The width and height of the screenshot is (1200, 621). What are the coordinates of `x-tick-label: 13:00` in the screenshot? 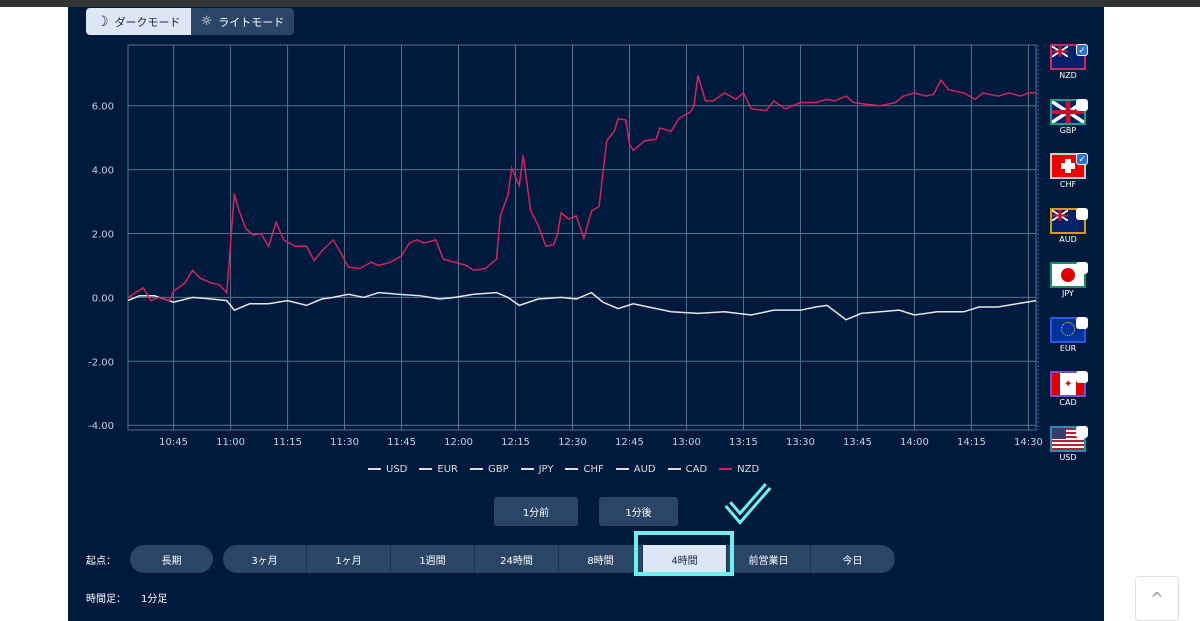 It's located at (686, 442).